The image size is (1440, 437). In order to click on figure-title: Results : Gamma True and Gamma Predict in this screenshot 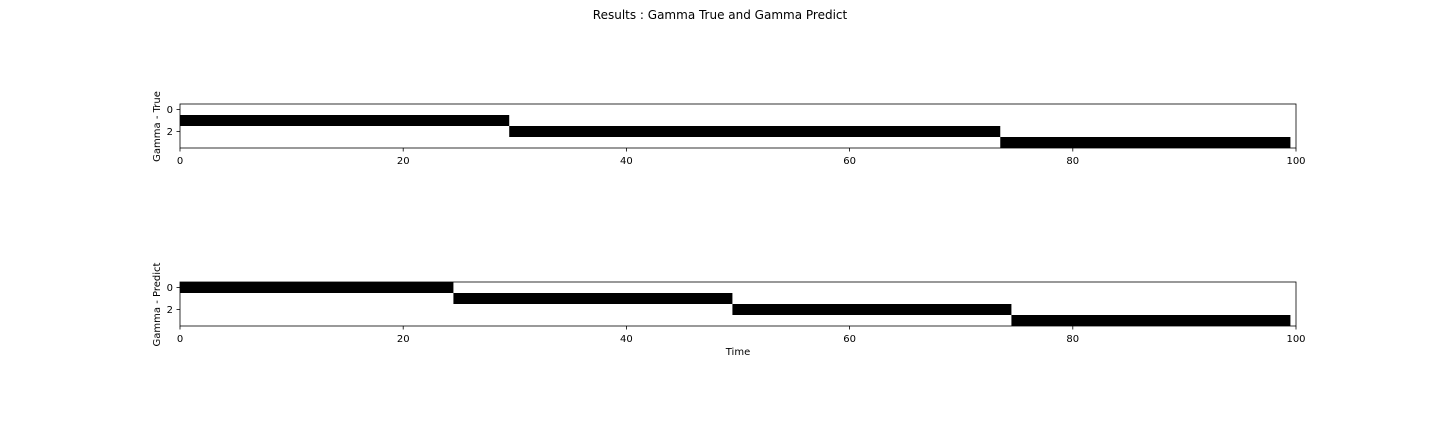, I will do `click(720, 15)`.